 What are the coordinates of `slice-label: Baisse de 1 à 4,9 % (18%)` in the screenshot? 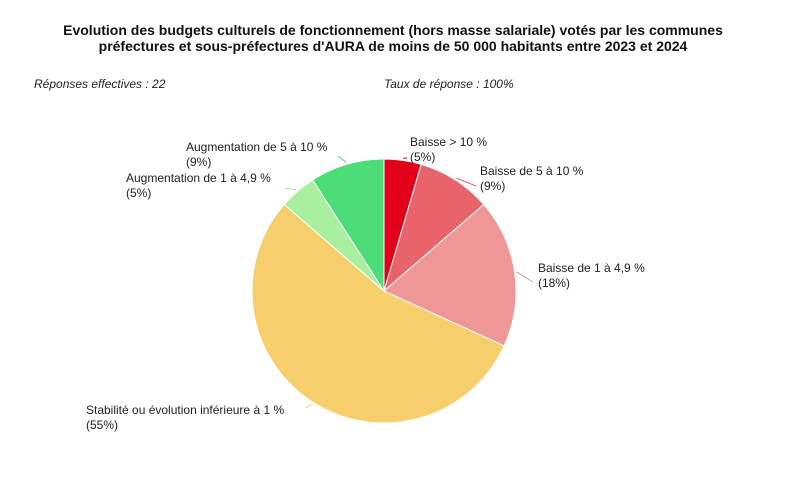 It's located at (591, 275).